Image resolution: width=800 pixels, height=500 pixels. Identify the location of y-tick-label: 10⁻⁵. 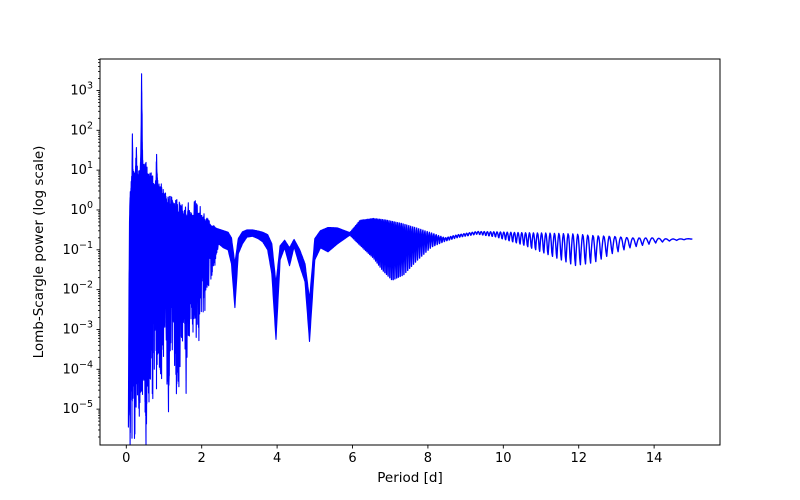
(77, 408).